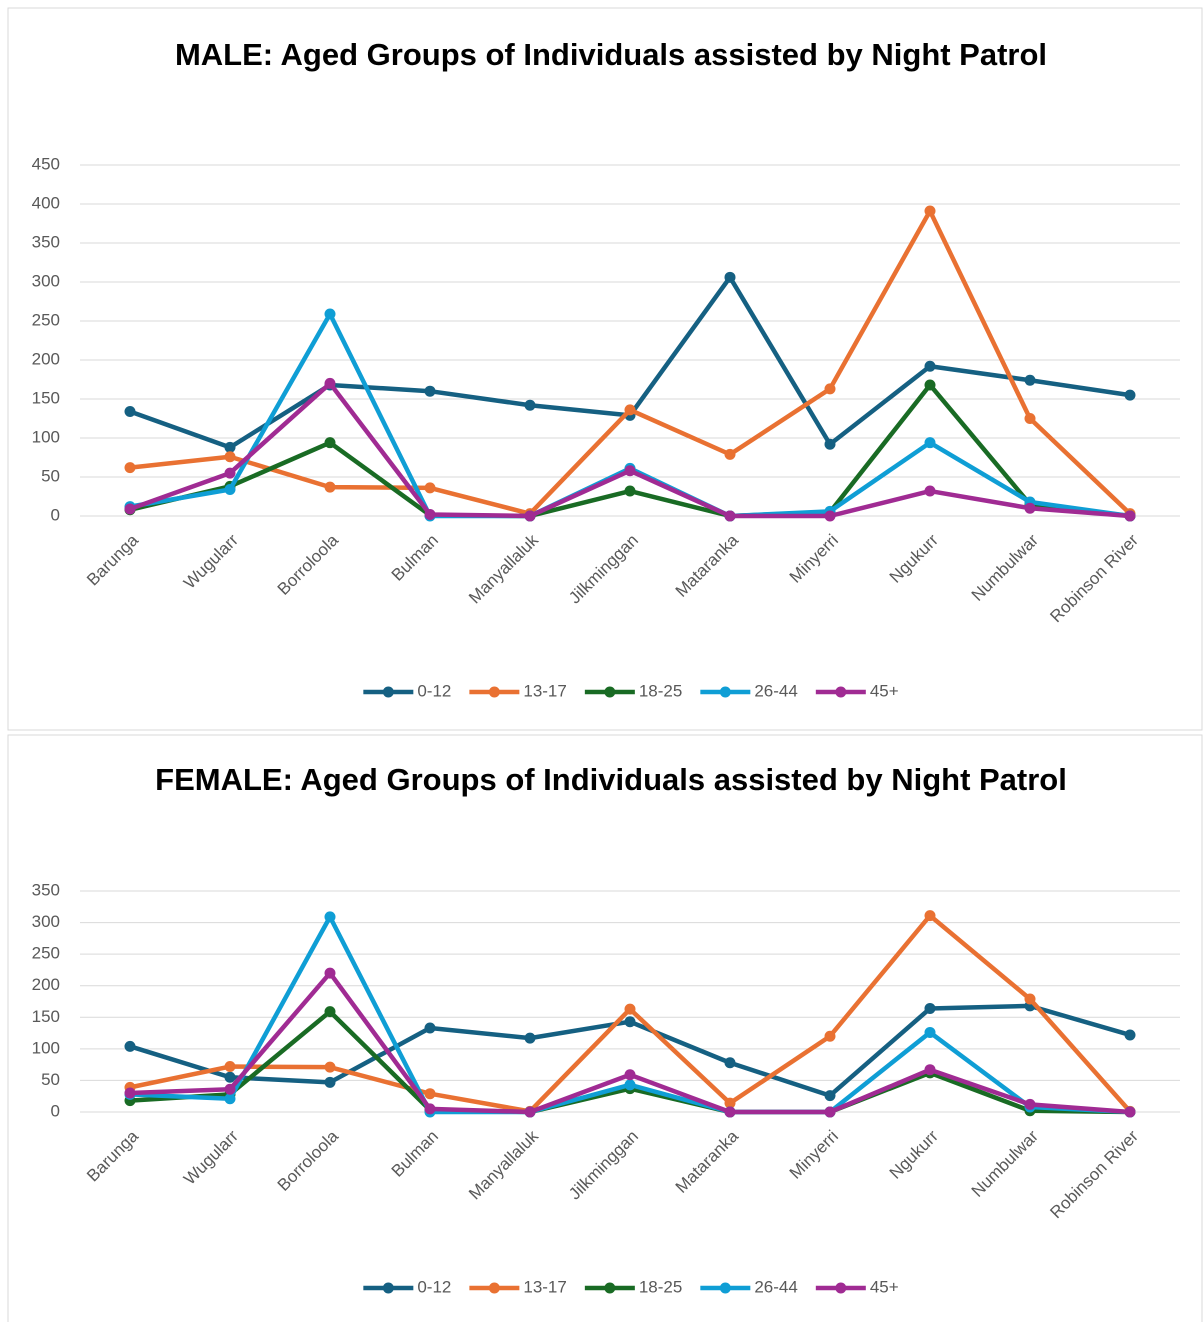 This screenshot has width=1203, height=1322. I want to click on y-tick-label: 400, so click(46, 202).